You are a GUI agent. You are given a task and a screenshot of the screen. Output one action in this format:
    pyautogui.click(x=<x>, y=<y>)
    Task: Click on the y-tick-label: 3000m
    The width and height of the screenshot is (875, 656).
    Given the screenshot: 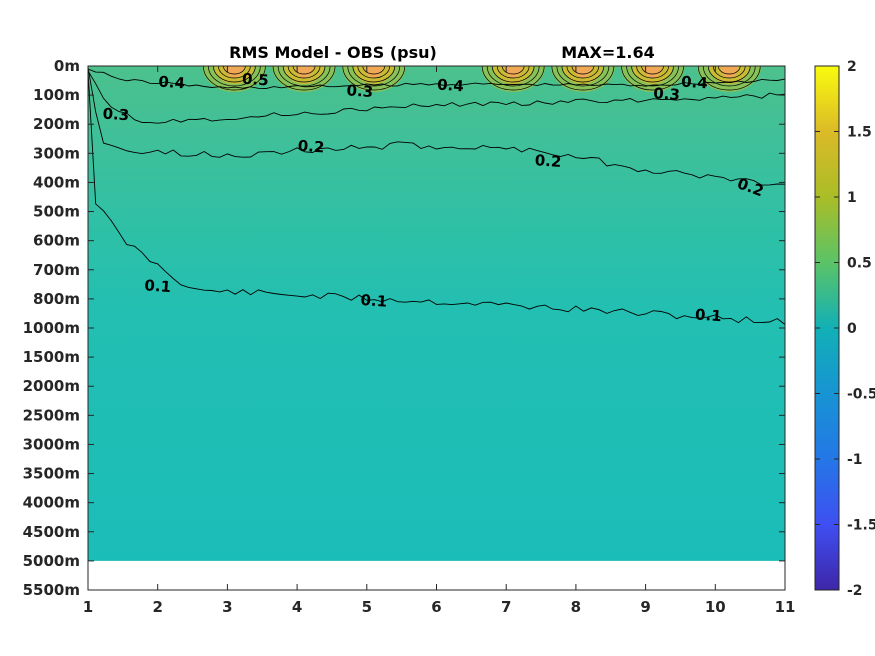 What is the action you would take?
    pyautogui.click(x=51, y=444)
    